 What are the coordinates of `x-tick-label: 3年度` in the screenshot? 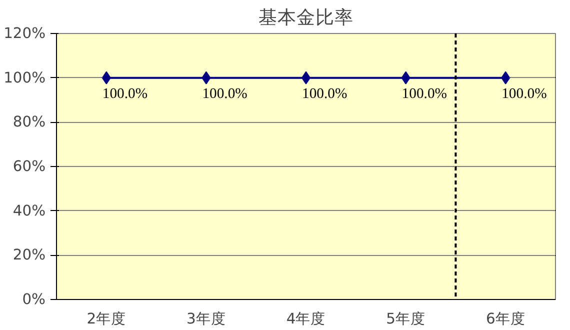 It's located at (206, 319).